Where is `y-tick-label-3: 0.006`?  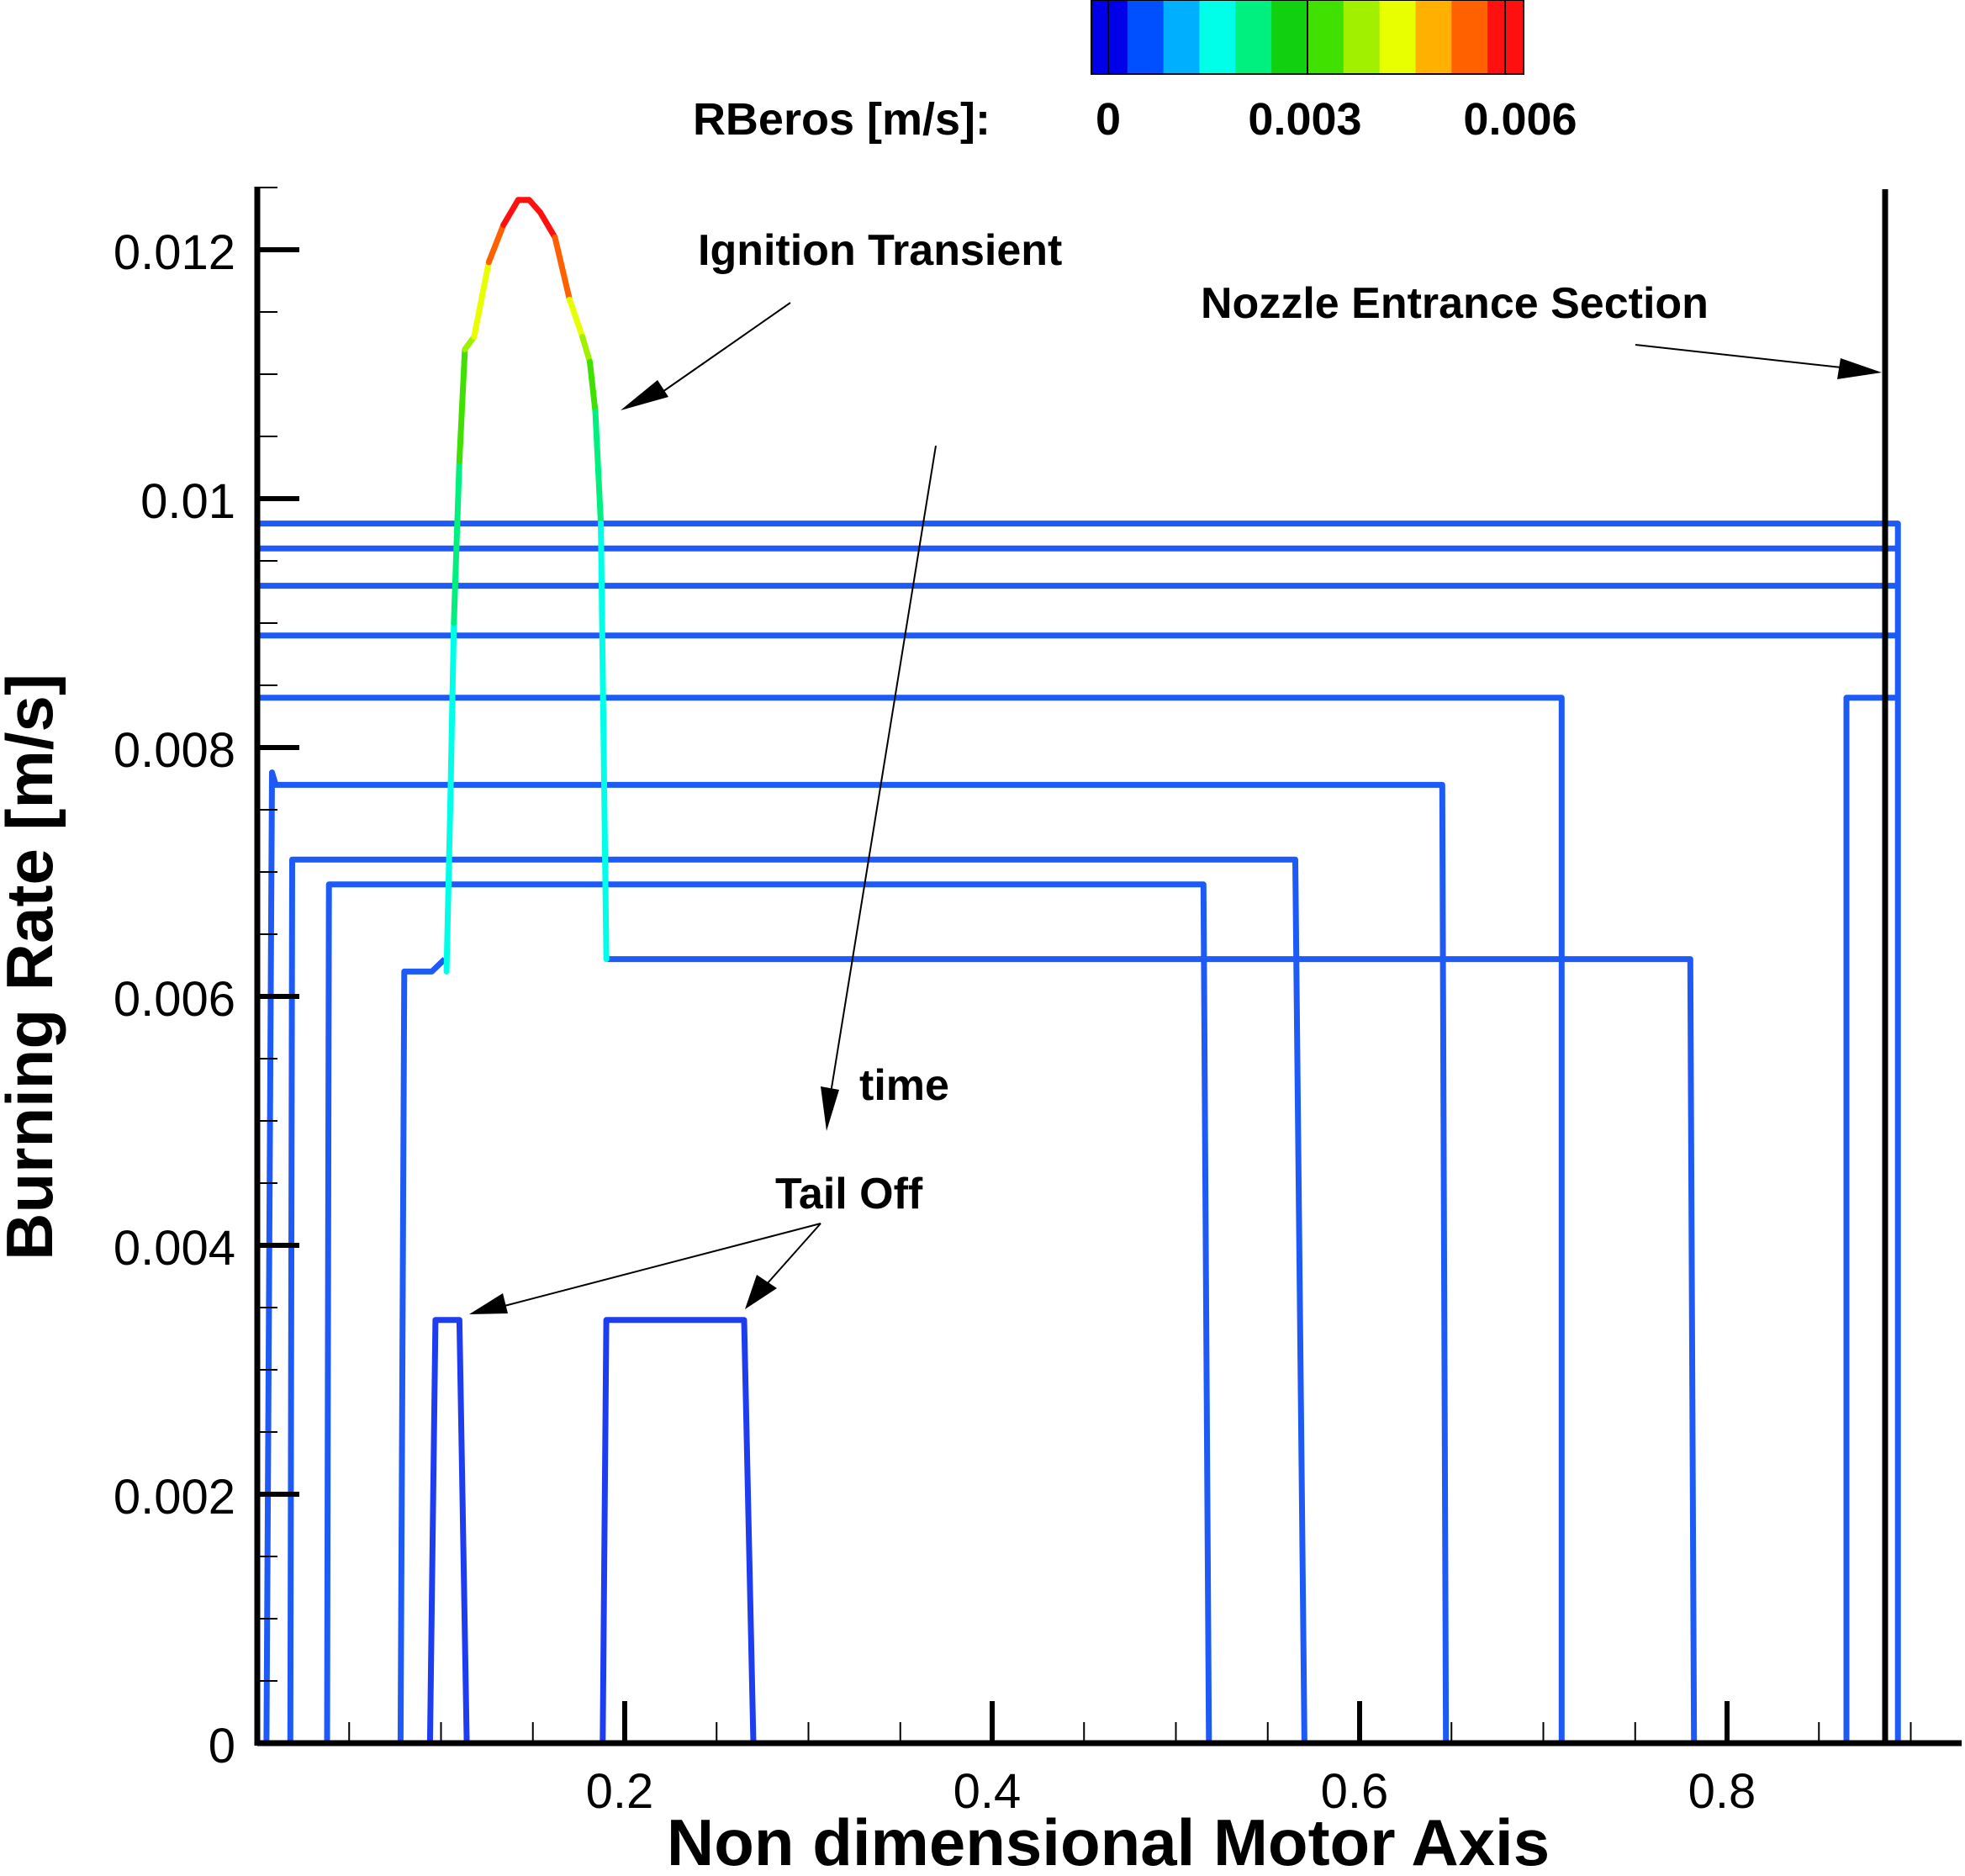 y-tick-label-3: 0.006 is located at coordinates (174, 999).